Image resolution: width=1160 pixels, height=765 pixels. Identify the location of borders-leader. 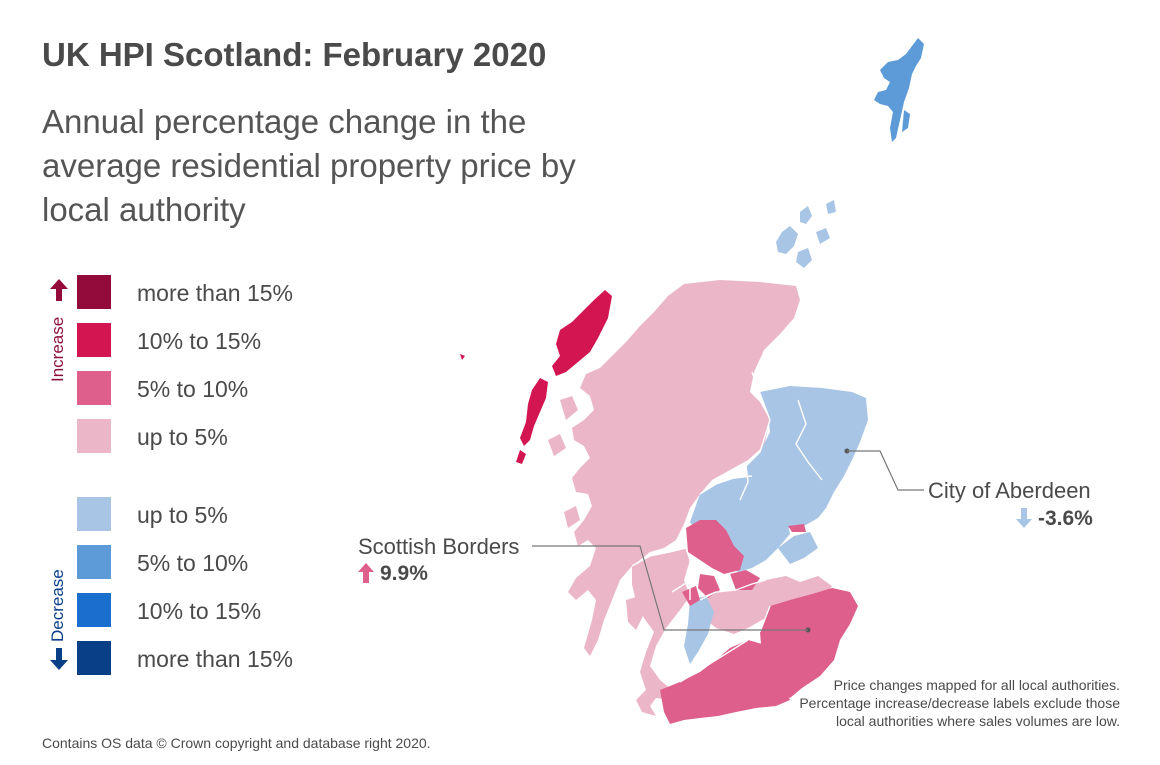
(671, 589).